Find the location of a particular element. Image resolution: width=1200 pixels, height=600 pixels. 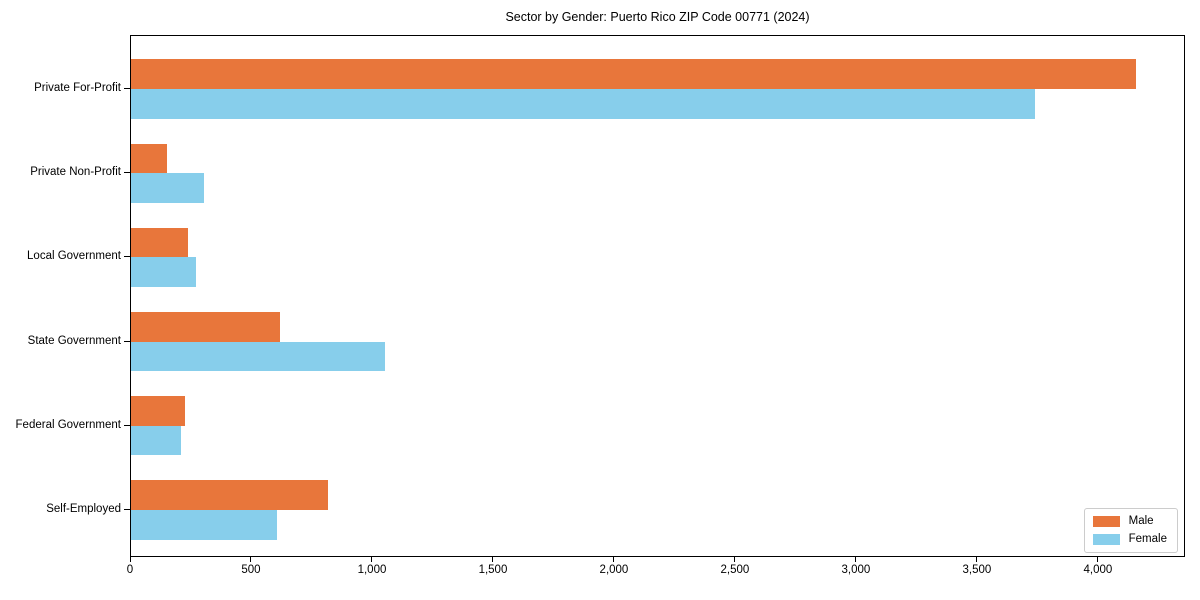

bar-female-state-government is located at coordinates (258, 356).